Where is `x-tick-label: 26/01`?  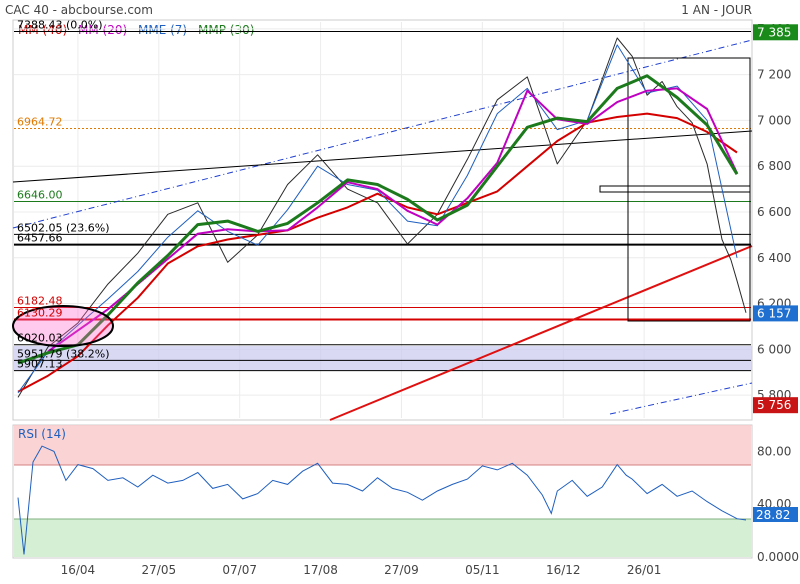 x-tick-label: 26/01 is located at coordinates (644, 570).